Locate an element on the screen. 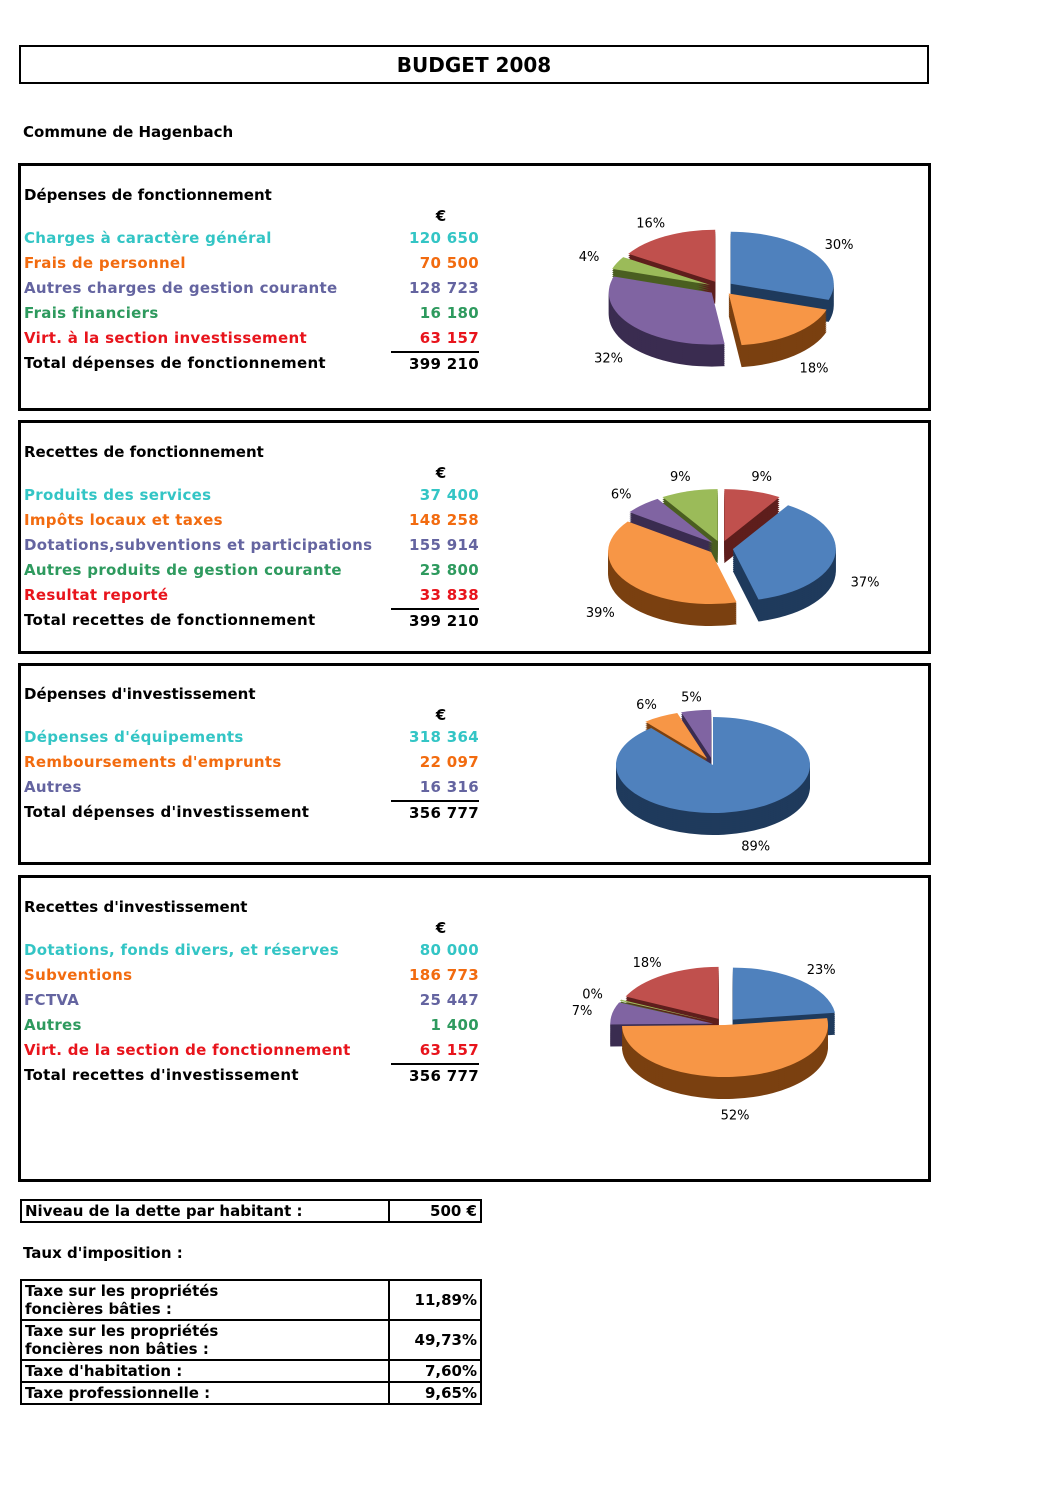 Image resolution: width=1058 pixels, height=1497 pixels. pie-chart: 9% 37% 39% 6% 9% is located at coordinates (733, 548).